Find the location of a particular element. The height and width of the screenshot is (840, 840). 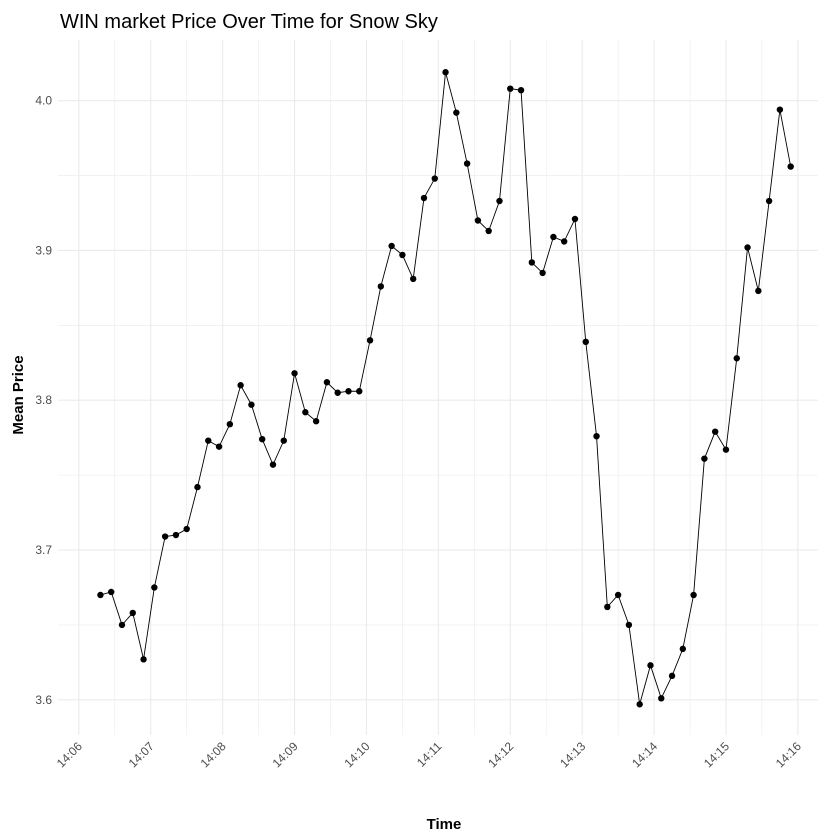

y-tick-label: 3.7 is located at coordinates (43, 550).